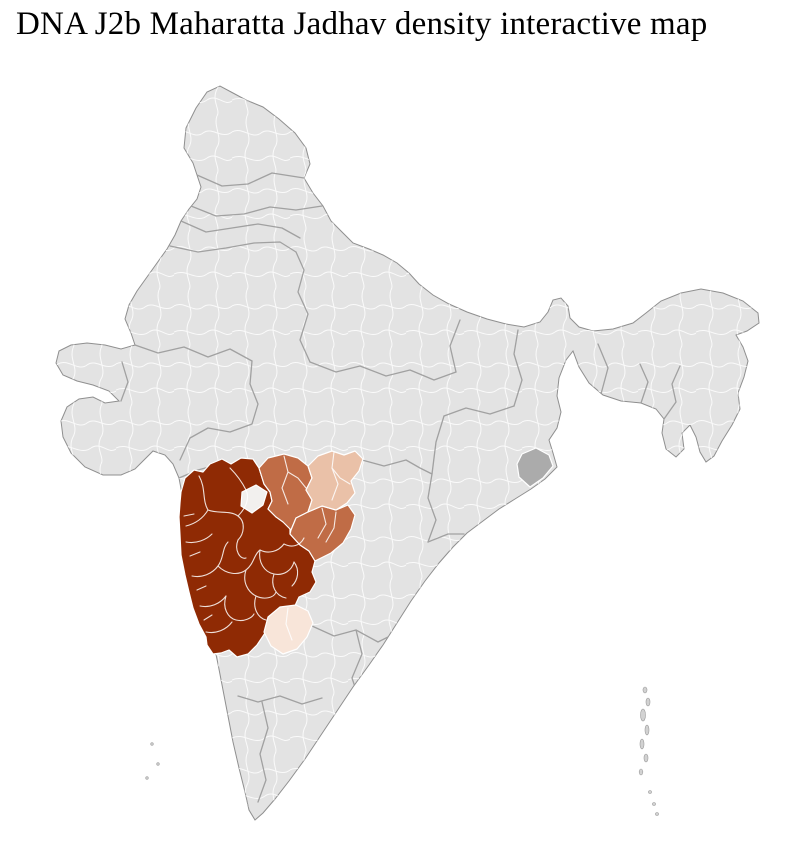 The width and height of the screenshot is (812, 853). Describe the element at coordinates (152, 761) in the screenshot. I see `lakshadweep-islands` at that location.